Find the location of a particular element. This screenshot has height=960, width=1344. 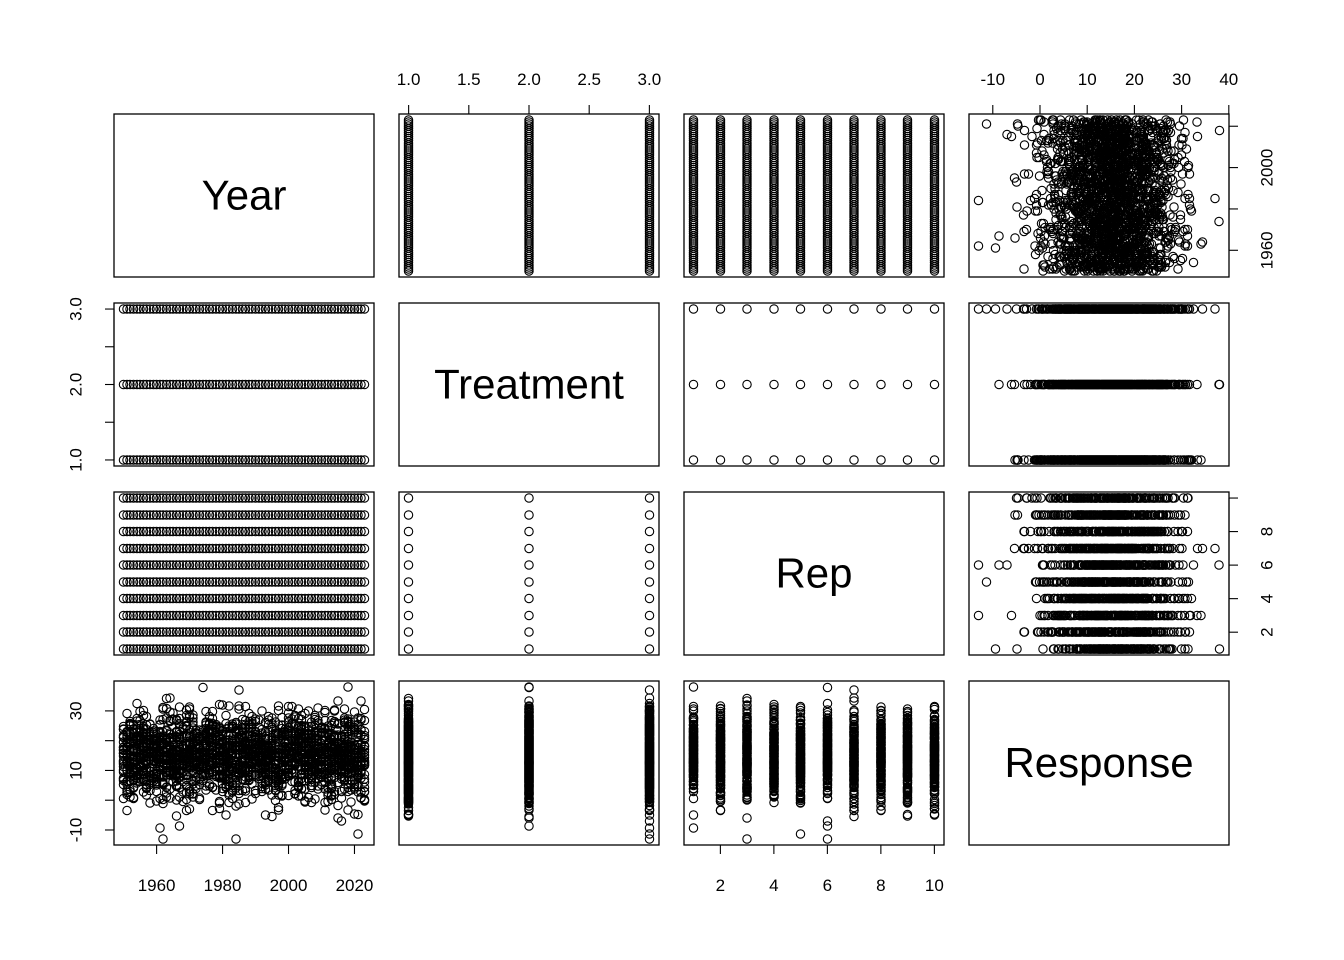

panel-treatment-vs-treatment: Treatment is located at coordinates (529, 384).